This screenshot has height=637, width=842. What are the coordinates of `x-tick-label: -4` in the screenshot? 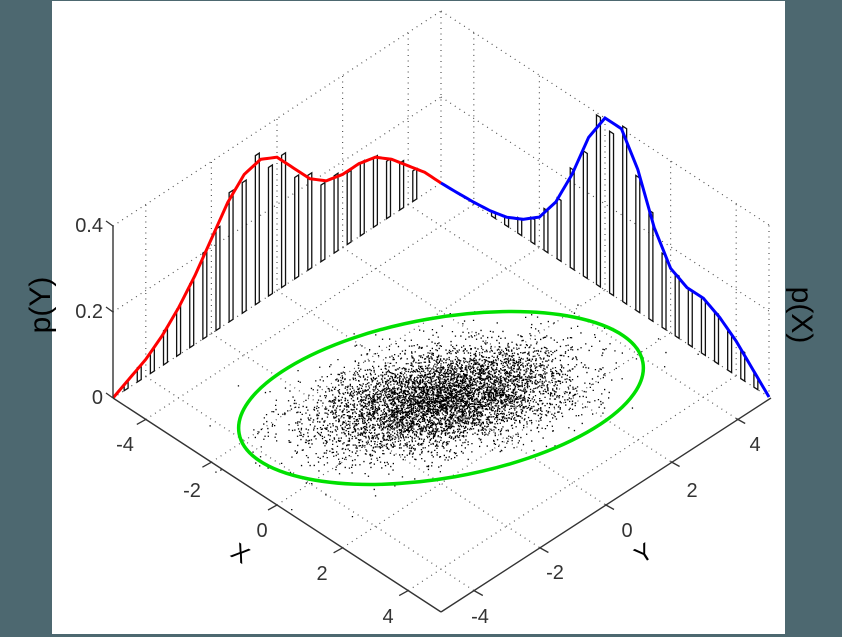 It's located at (125, 445).